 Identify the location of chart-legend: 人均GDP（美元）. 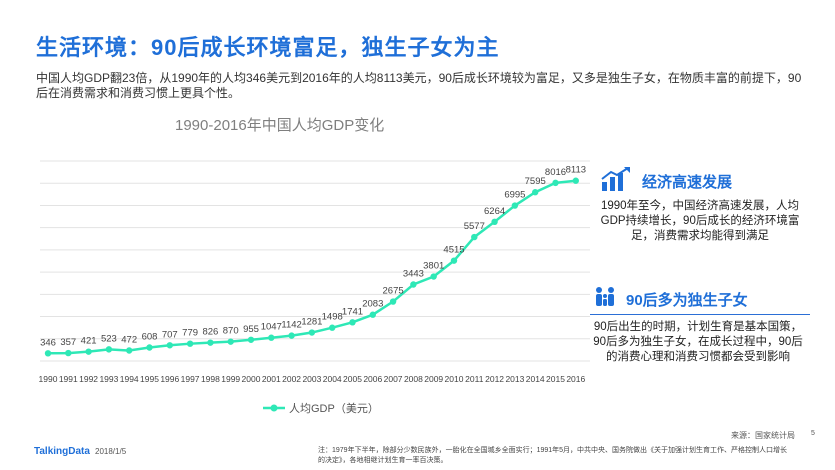
(321, 408).